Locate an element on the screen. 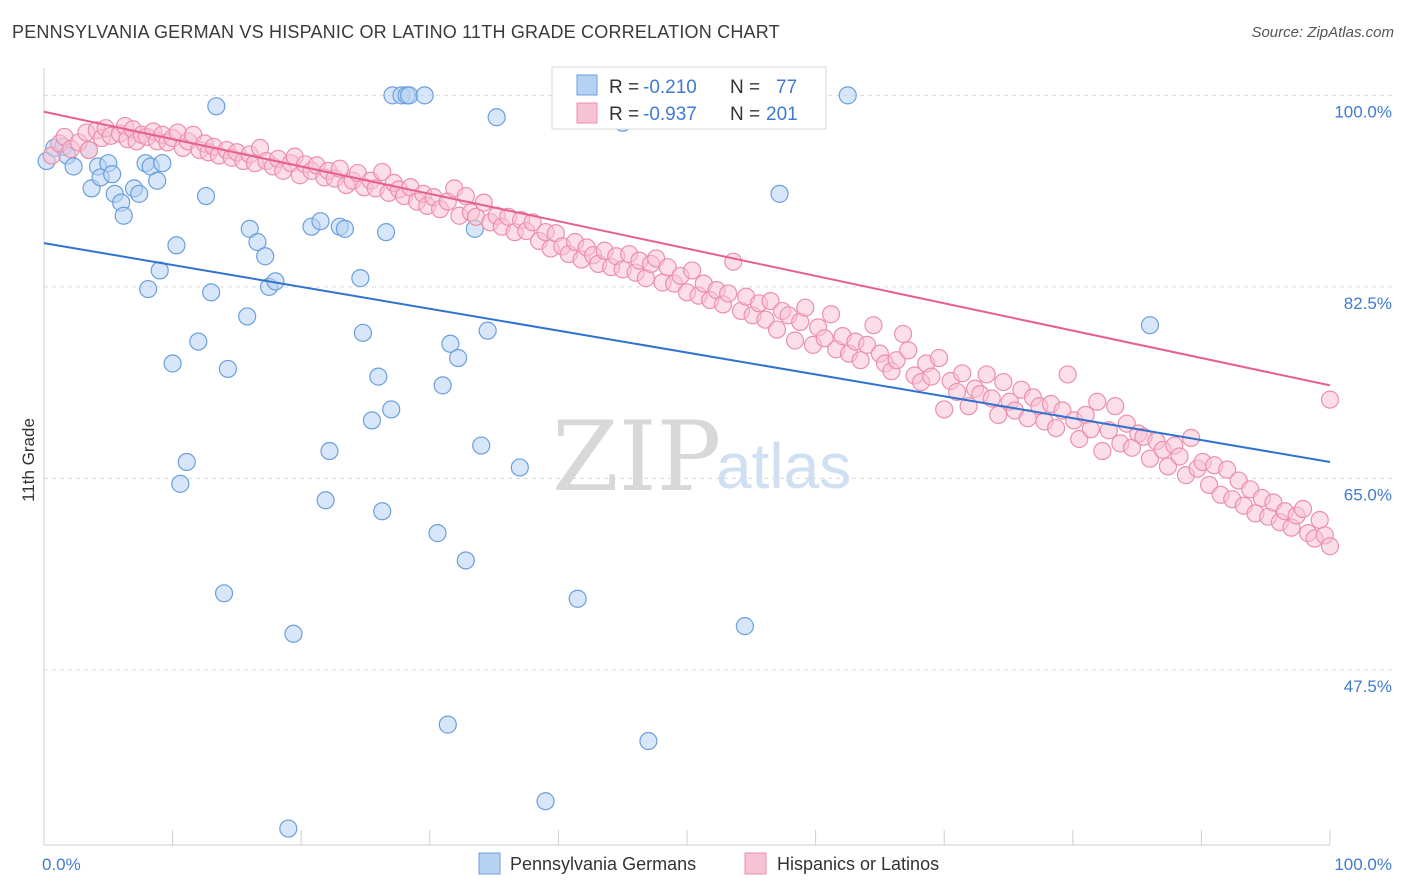  x-tick-labels: 0.0% 100.0% is located at coordinates (717, 864).